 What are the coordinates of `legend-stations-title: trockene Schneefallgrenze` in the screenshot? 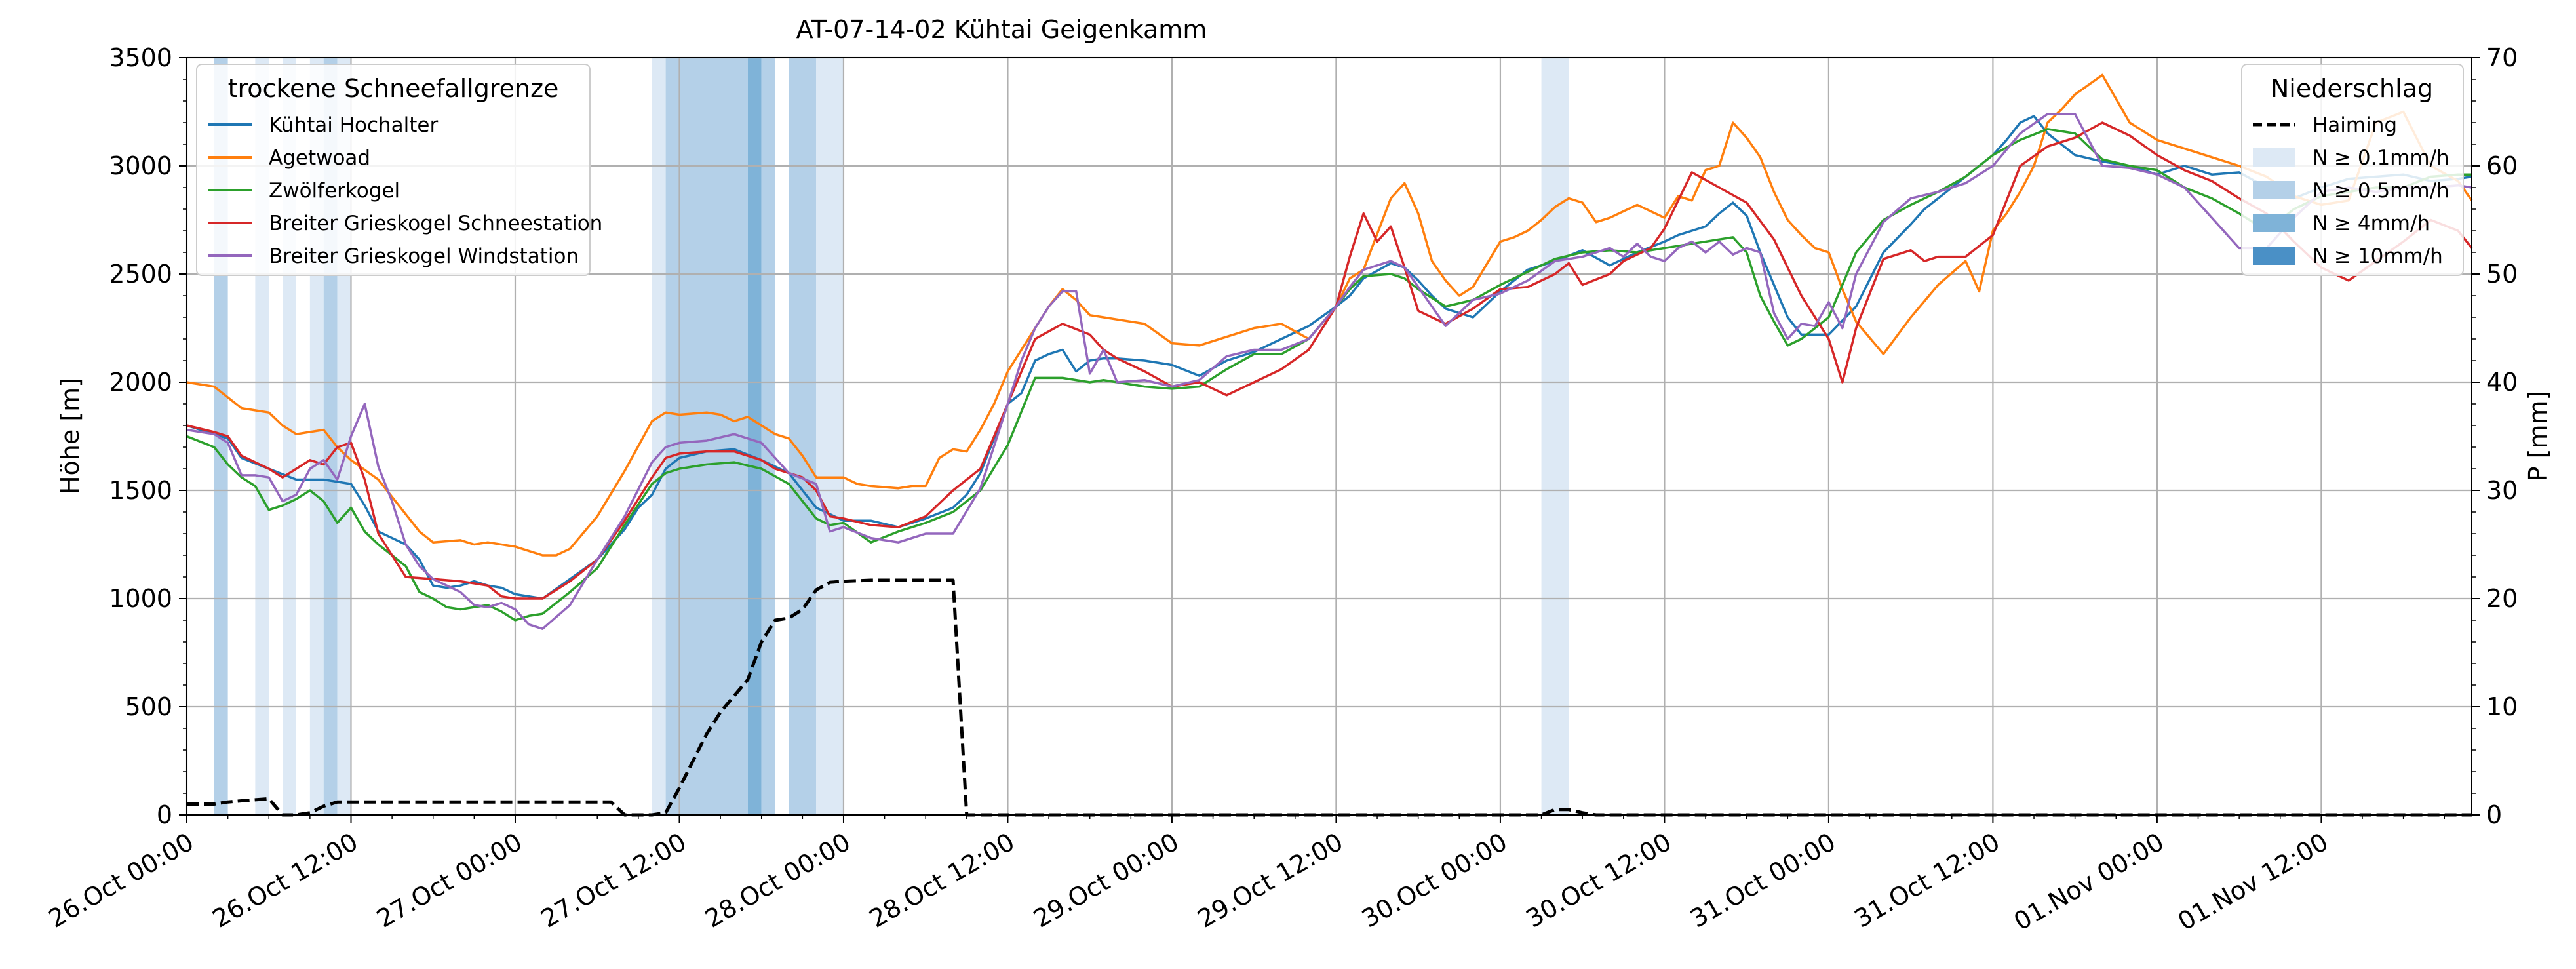 It's located at (393, 88).